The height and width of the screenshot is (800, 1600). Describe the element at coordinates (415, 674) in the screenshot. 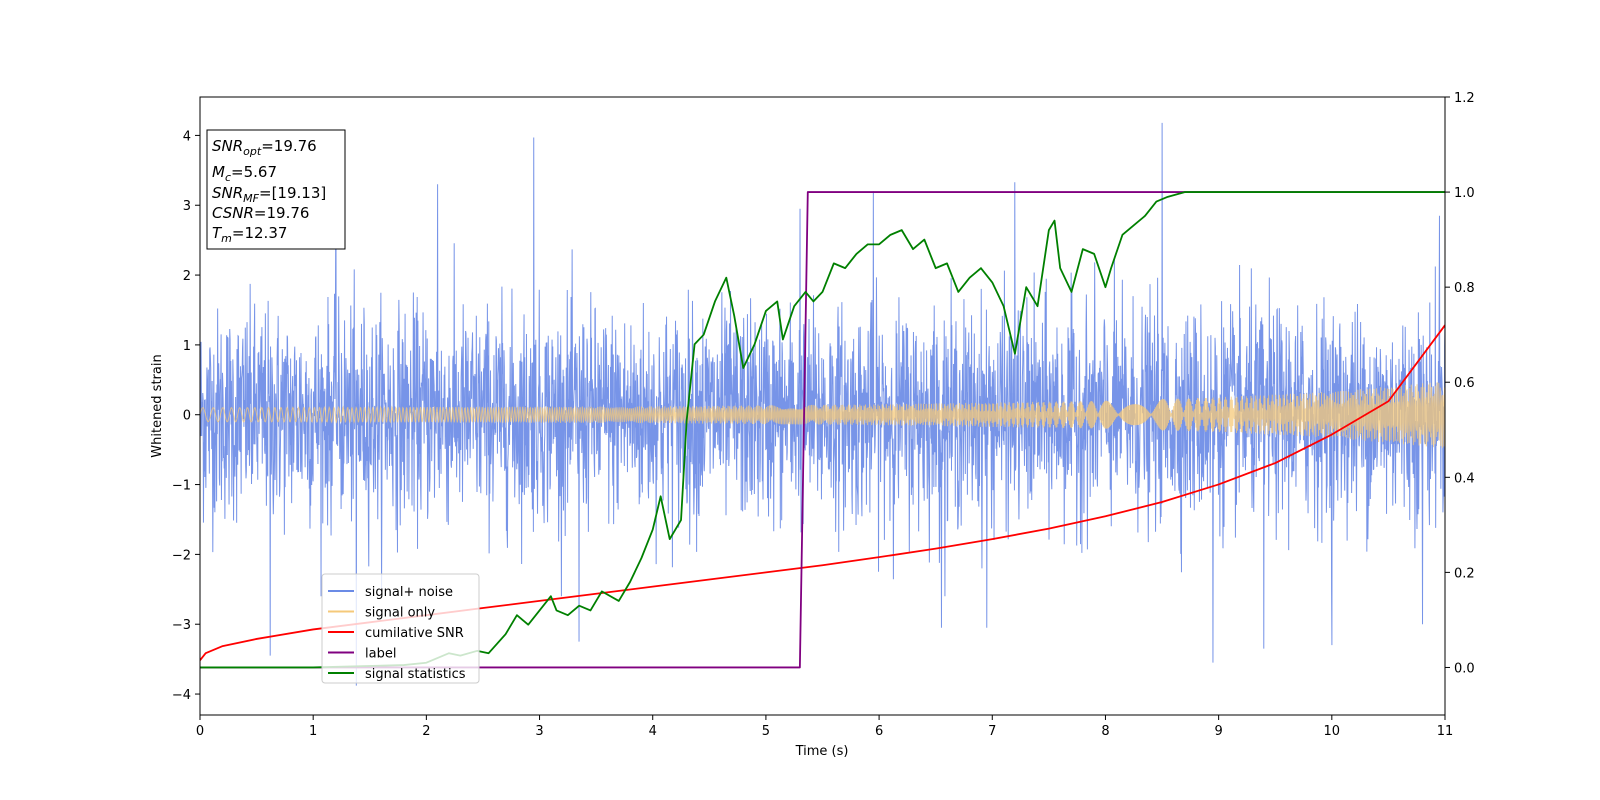

I see `legend-label: signal statistics` at that location.